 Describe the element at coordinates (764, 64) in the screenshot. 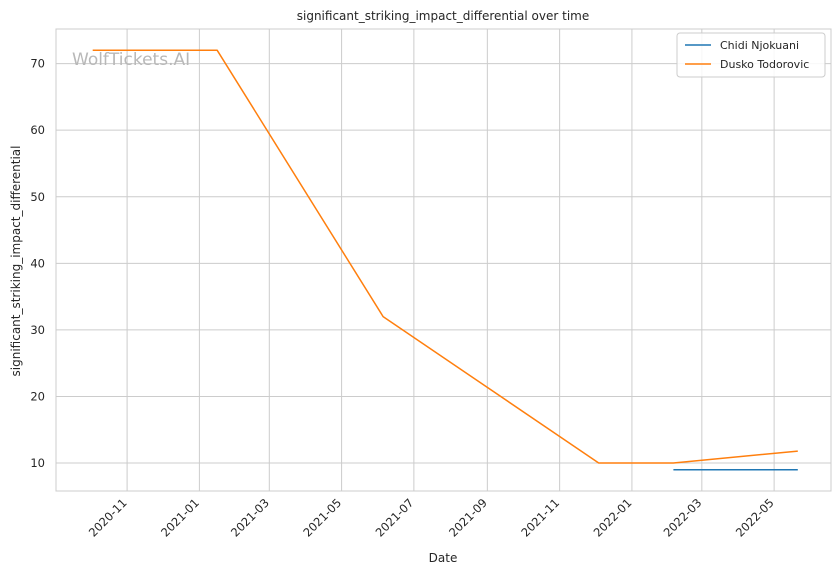

I see `legend-label-dusko-todorovic: Dusko Todorovic` at that location.